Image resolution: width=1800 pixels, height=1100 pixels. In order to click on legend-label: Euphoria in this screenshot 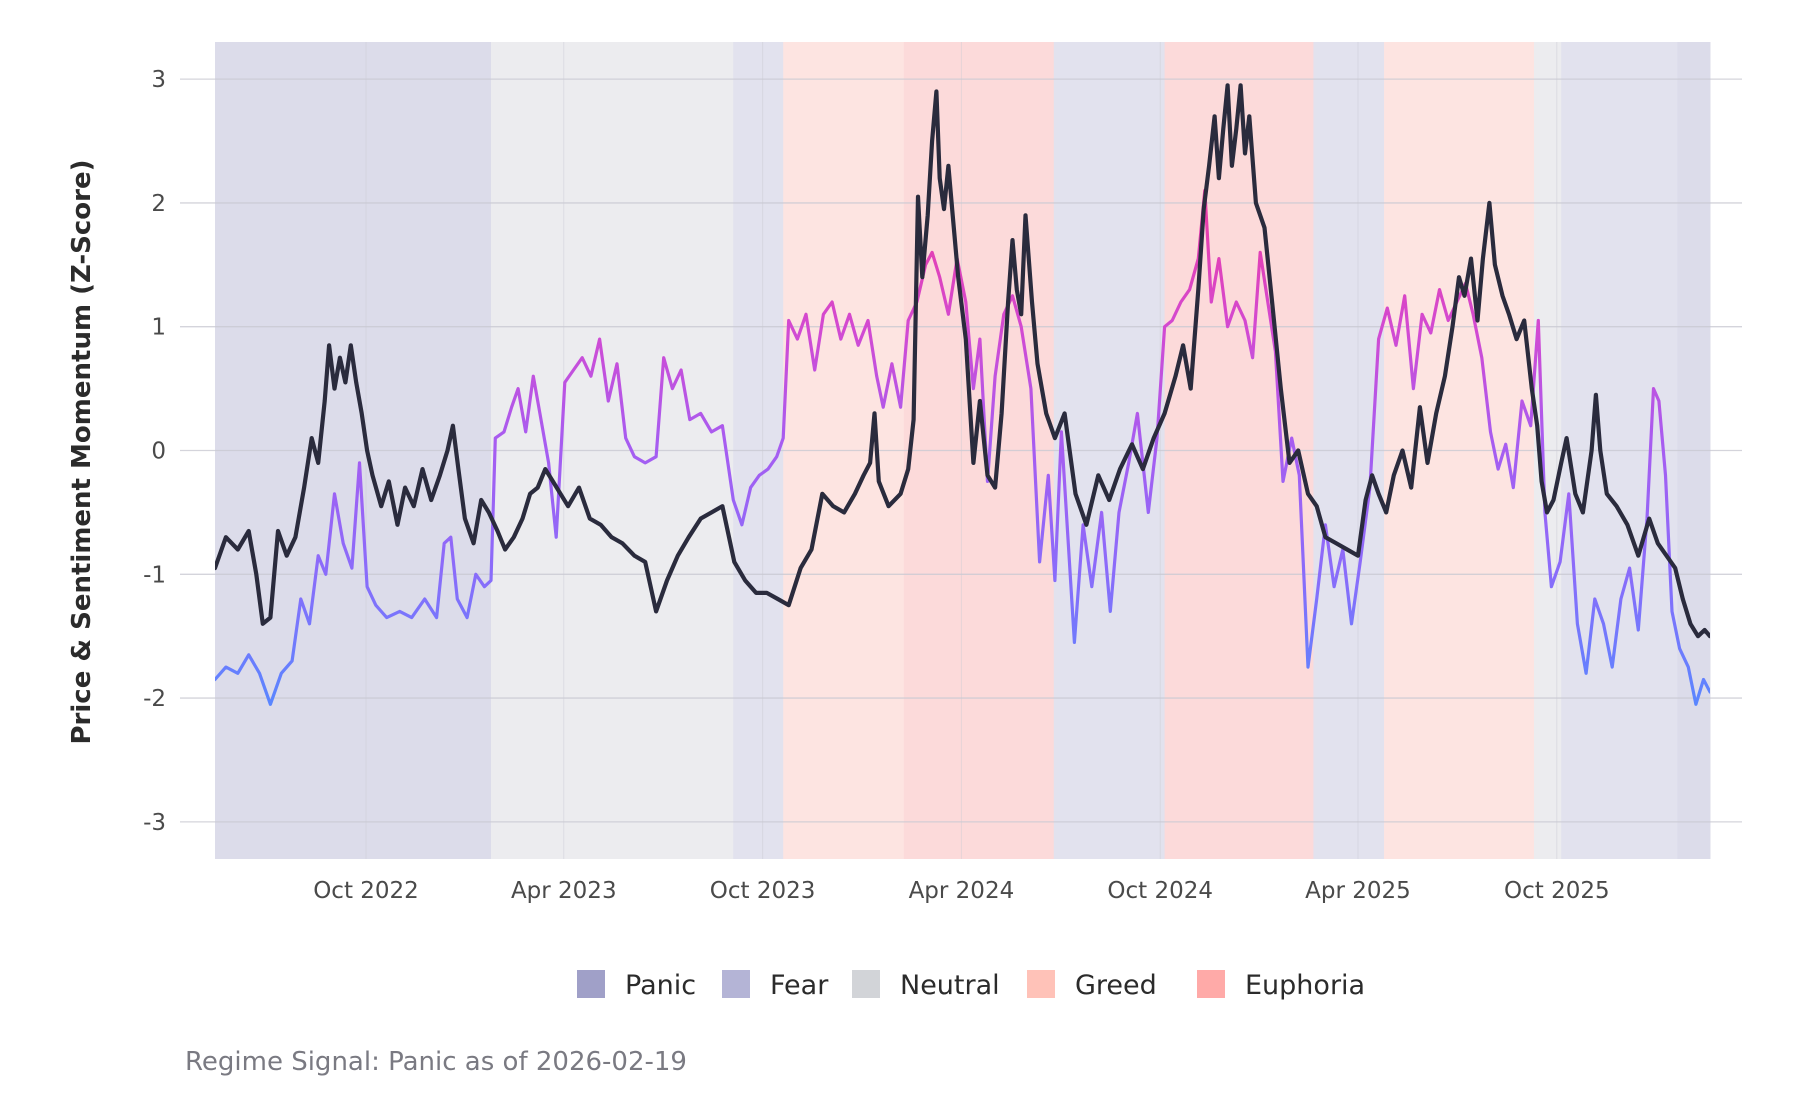, I will do `click(1305, 985)`.